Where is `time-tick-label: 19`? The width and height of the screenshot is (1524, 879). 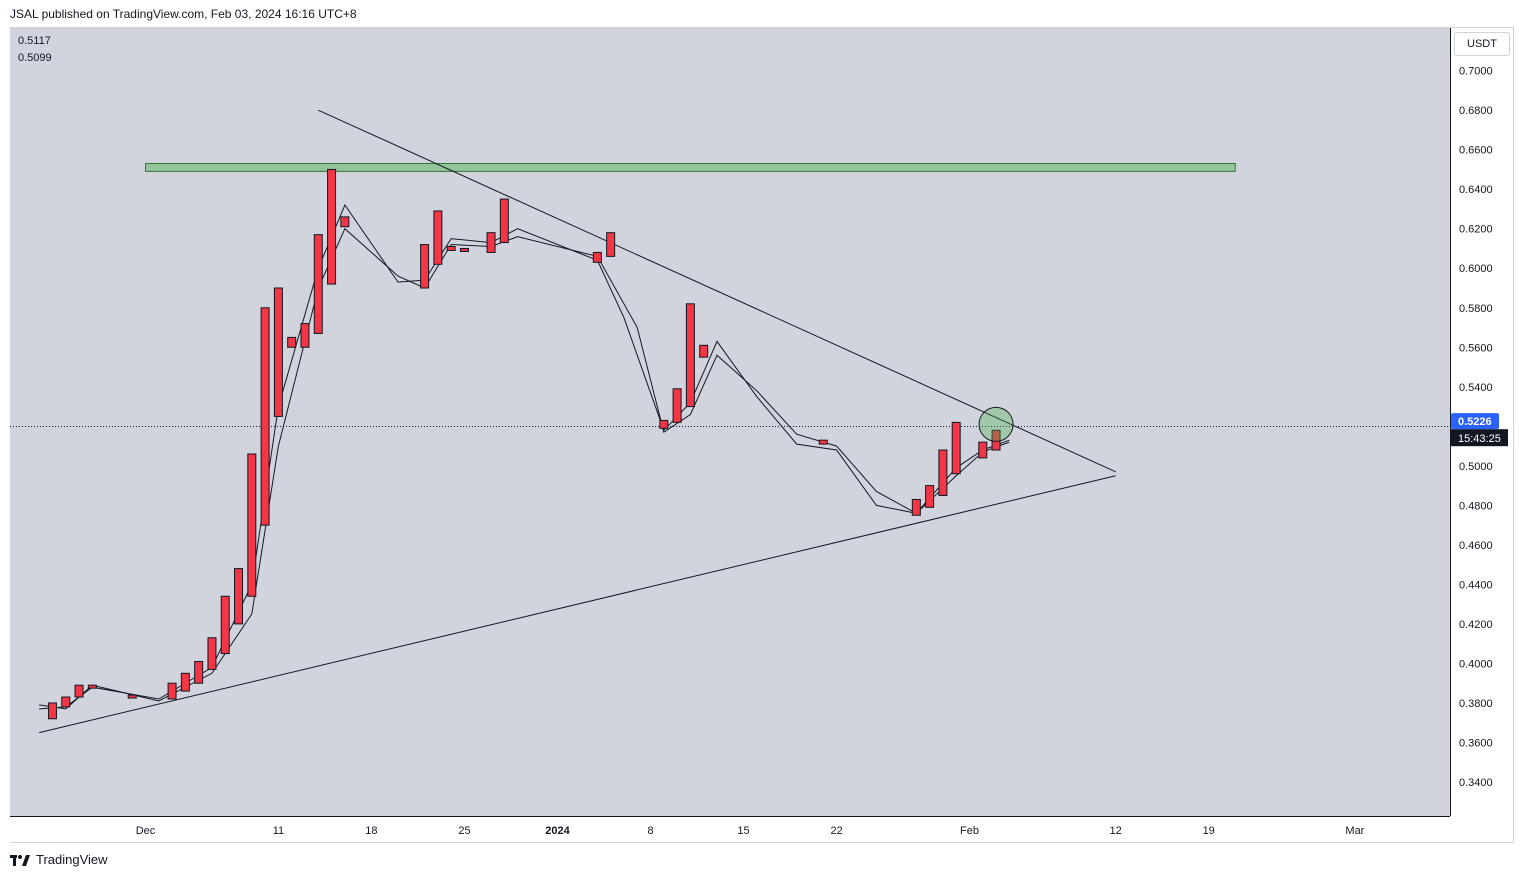 time-tick-label: 19 is located at coordinates (1209, 831).